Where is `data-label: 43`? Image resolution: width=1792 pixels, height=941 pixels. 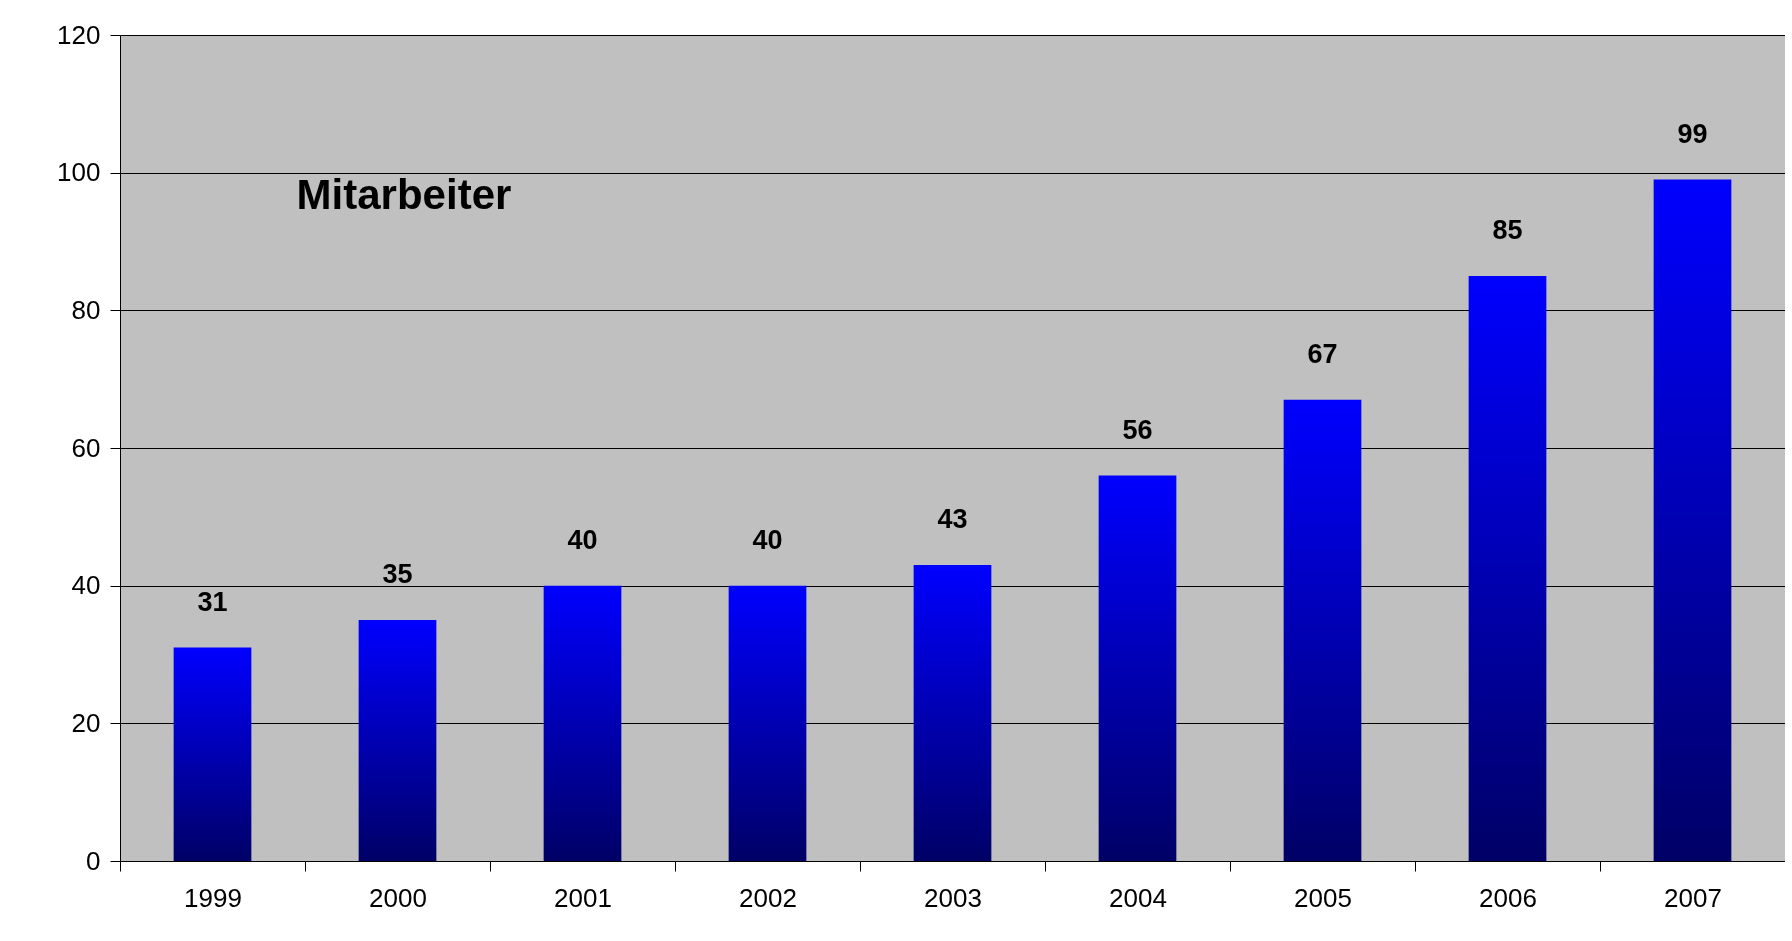
data-label: 43 is located at coordinates (952, 519).